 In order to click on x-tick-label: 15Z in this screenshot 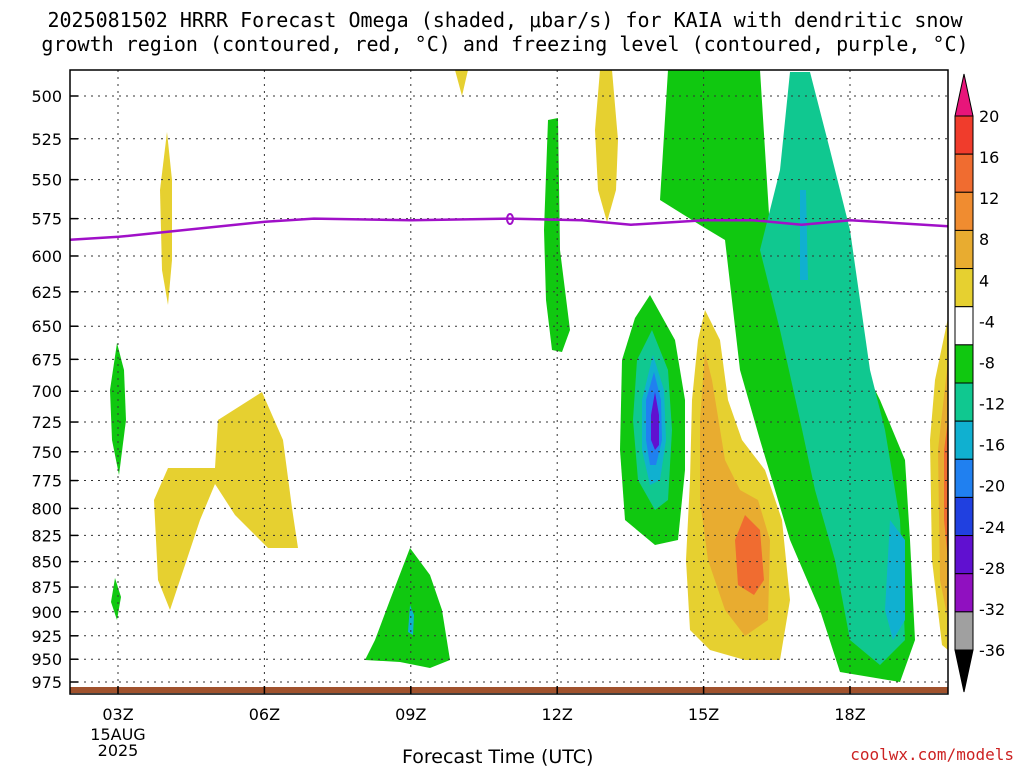, I will do `click(703, 714)`.